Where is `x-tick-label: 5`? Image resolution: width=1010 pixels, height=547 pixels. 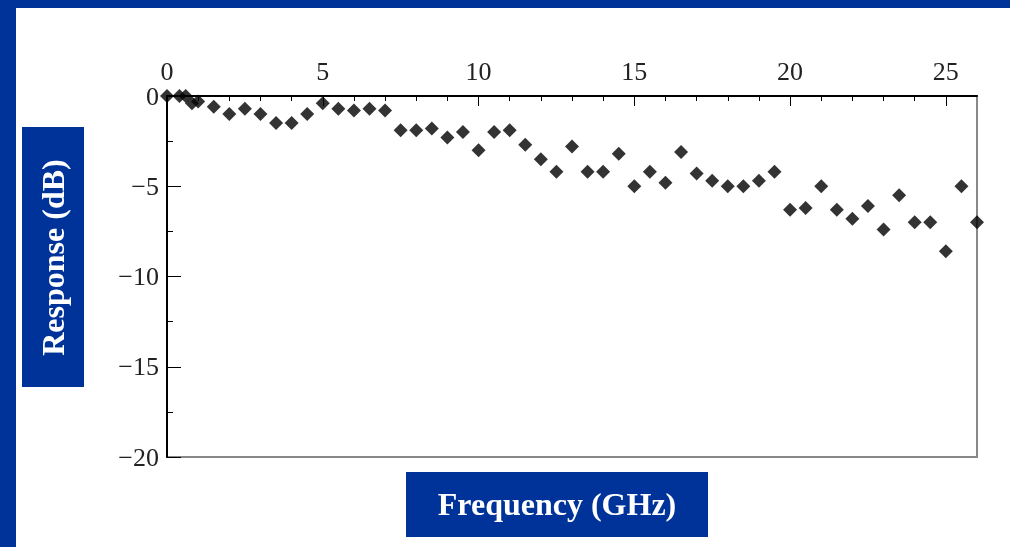
x-tick-label: 5 is located at coordinates (323, 71).